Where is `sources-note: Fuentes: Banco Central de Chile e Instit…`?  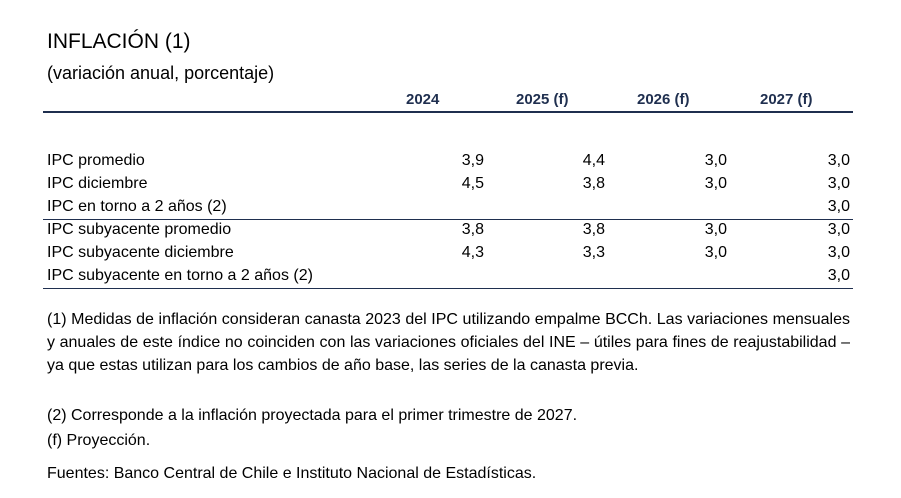 sources-note: Fuentes: Banco Central de Chile e Instit… is located at coordinates (292, 473).